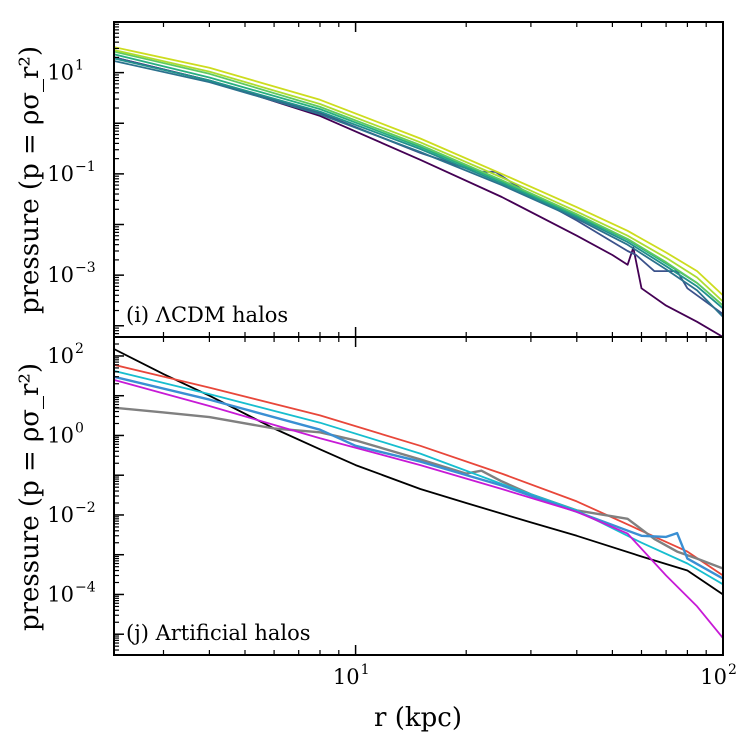  I want to click on y-tick-label-exp-artificial-0: 2, so click(79, 349).